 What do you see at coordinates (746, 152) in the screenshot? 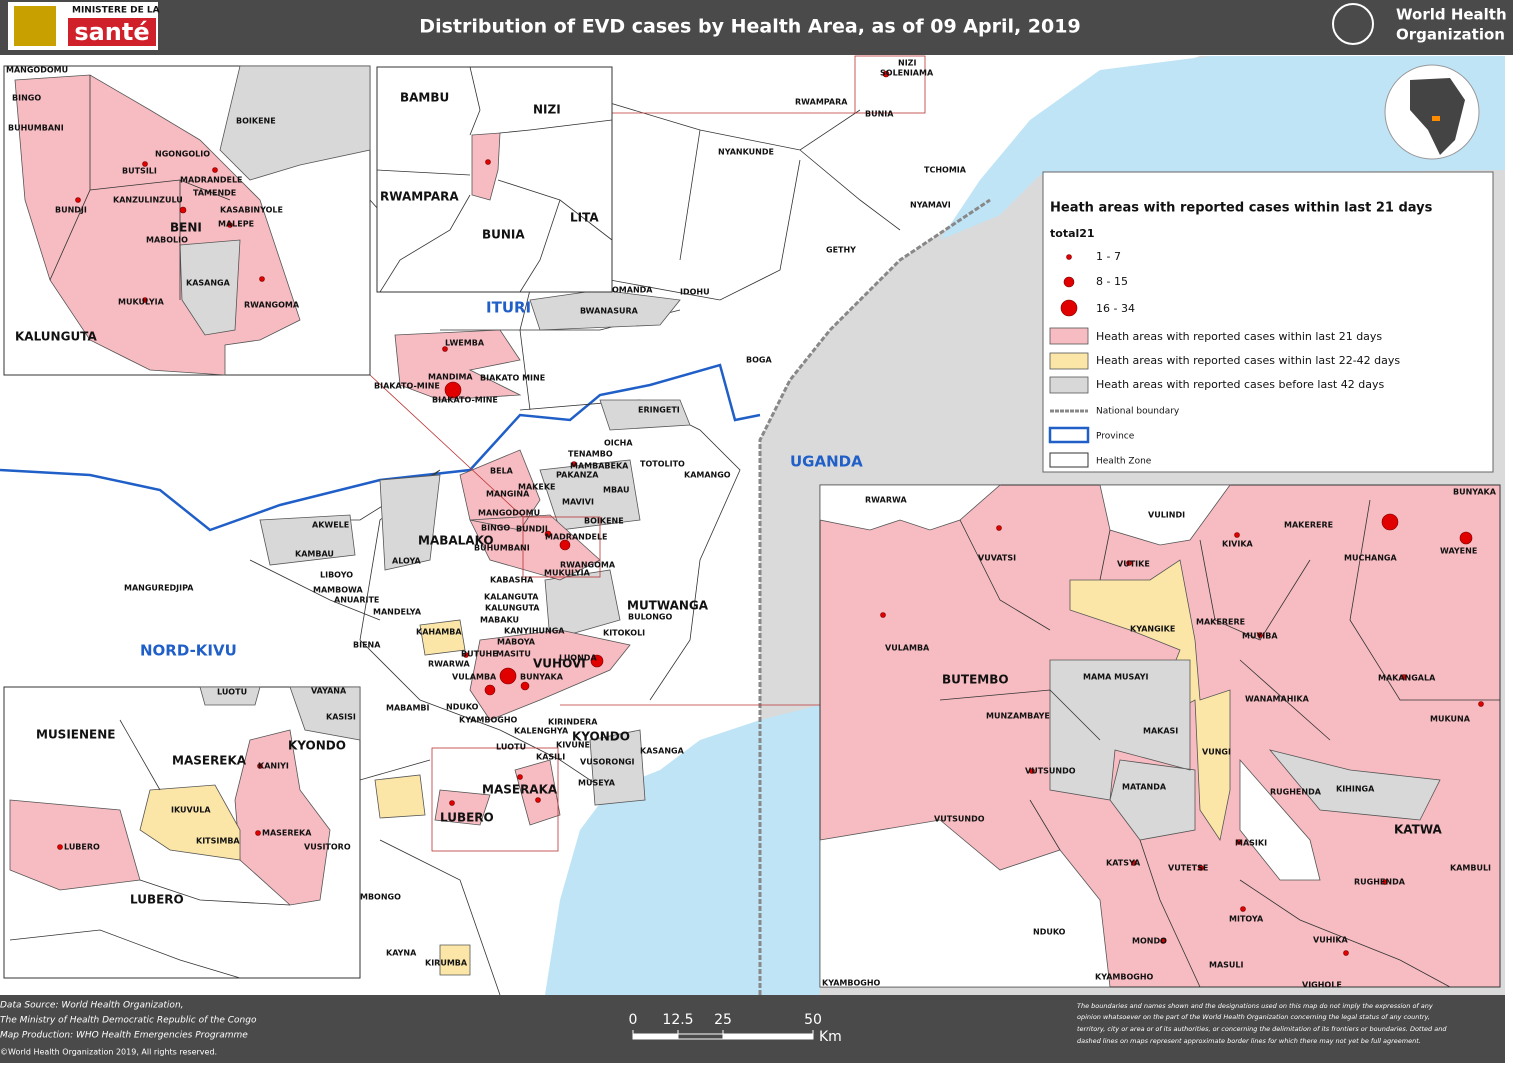
I see `place-label: NYANKUNDE` at bounding box center [746, 152].